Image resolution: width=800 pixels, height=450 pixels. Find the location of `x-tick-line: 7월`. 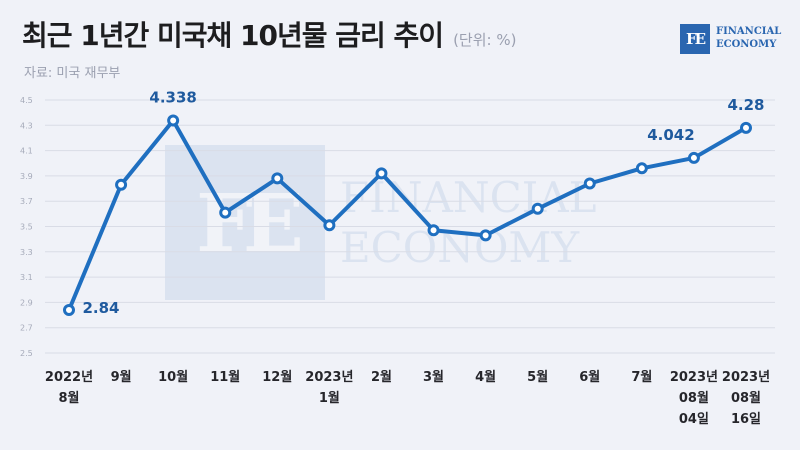

x-tick-line: 7월 is located at coordinates (641, 377).